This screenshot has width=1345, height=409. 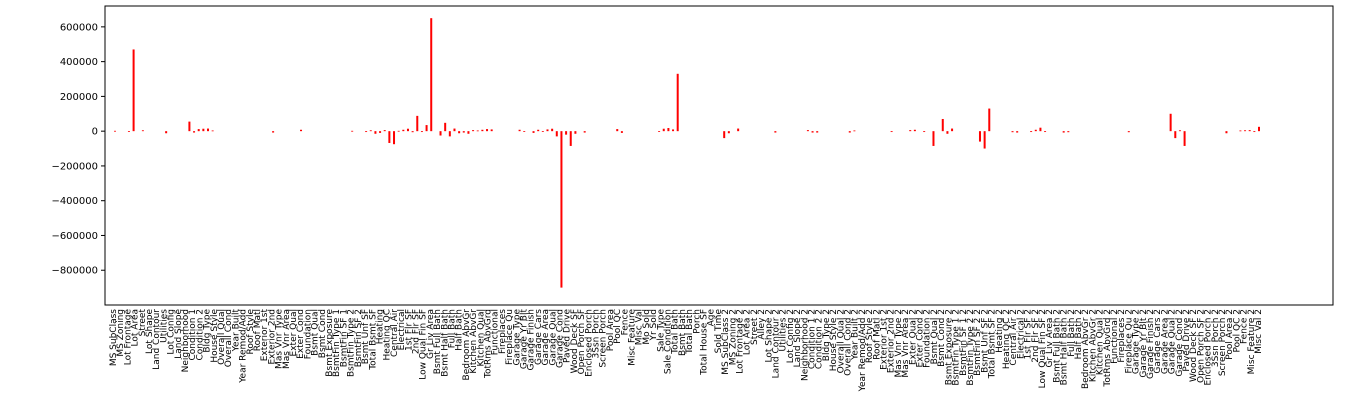 What do you see at coordinates (1194, 345) in the screenshot?
I see `x-tick-label: Wood Deck SF 2` at bounding box center [1194, 345].